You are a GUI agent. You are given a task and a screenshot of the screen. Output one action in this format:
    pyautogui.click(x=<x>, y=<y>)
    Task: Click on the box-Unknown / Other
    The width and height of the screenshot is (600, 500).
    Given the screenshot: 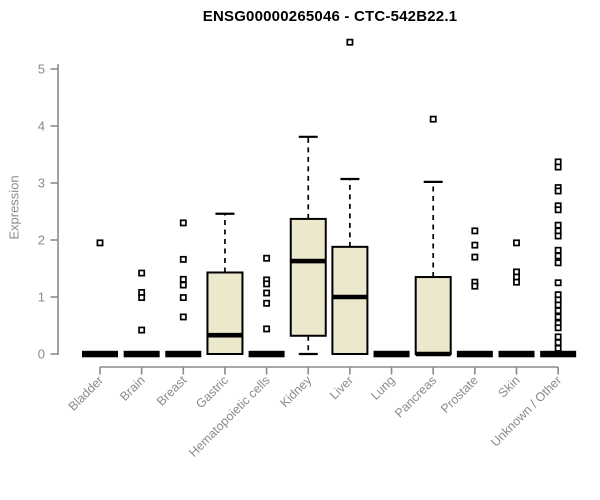 What is the action you would take?
    pyautogui.click(x=558, y=354)
    